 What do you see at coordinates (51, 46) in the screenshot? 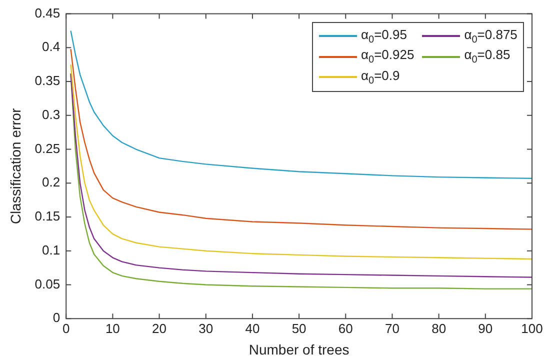
I see `y-tick-label: 0.4` at bounding box center [51, 46].